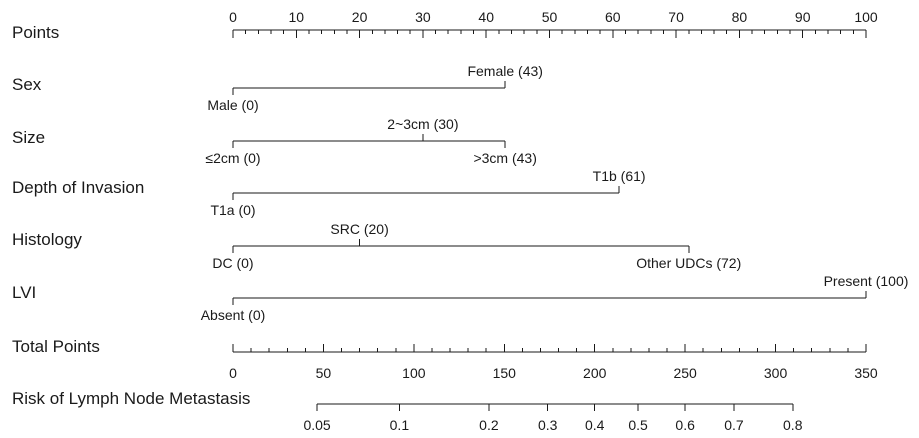  What do you see at coordinates (78, 187) in the screenshot?
I see `row-label: Depth of Invasion` at bounding box center [78, 187].